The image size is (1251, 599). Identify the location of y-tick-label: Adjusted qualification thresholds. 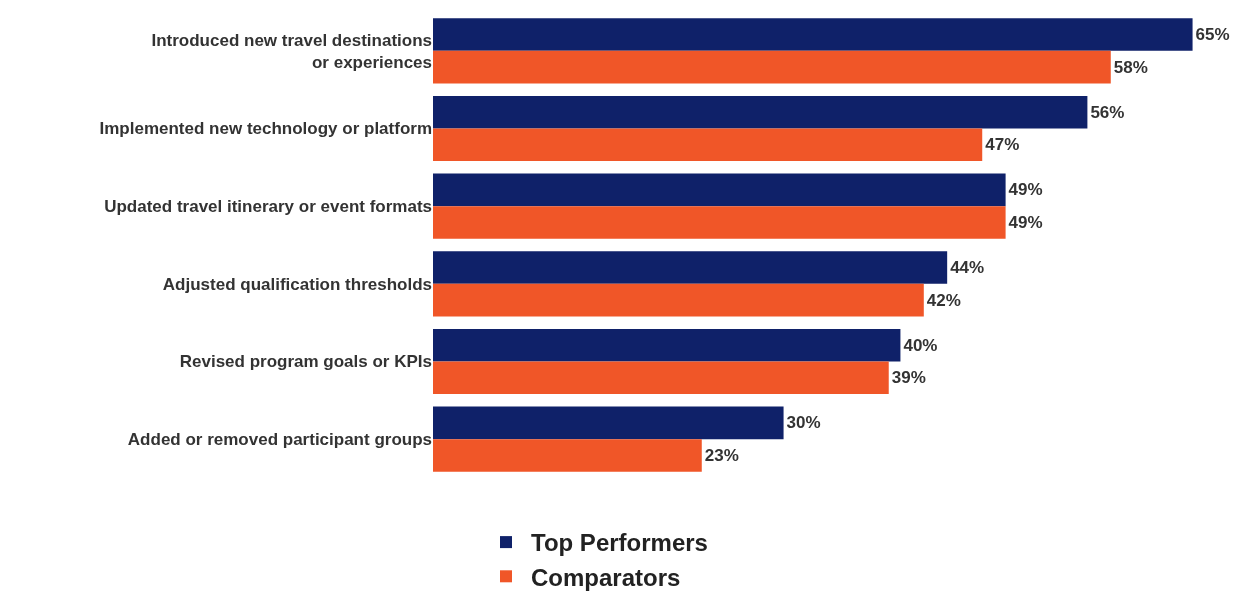
(297, 284).